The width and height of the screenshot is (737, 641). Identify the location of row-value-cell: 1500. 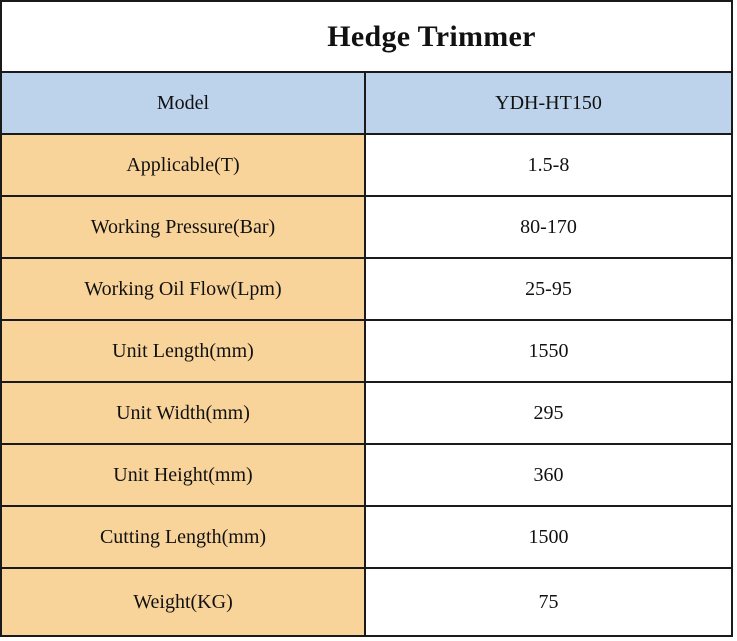
(548, 537).